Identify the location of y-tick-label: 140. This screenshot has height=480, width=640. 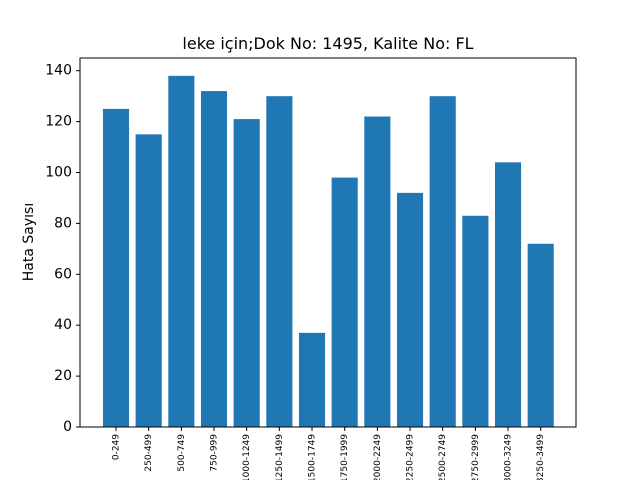
(58, 71).